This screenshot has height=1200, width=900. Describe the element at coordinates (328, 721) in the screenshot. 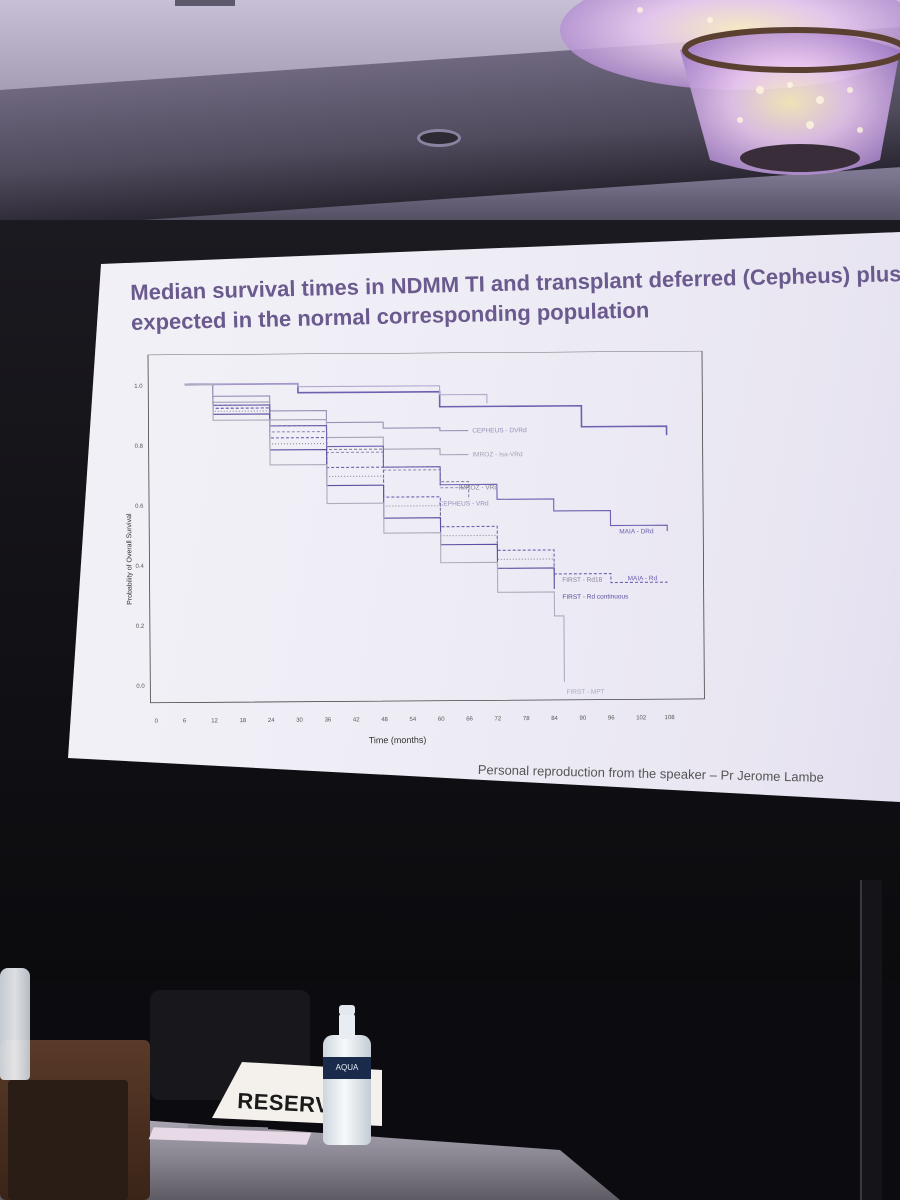

I see `x-tick-label: 36` at that location.